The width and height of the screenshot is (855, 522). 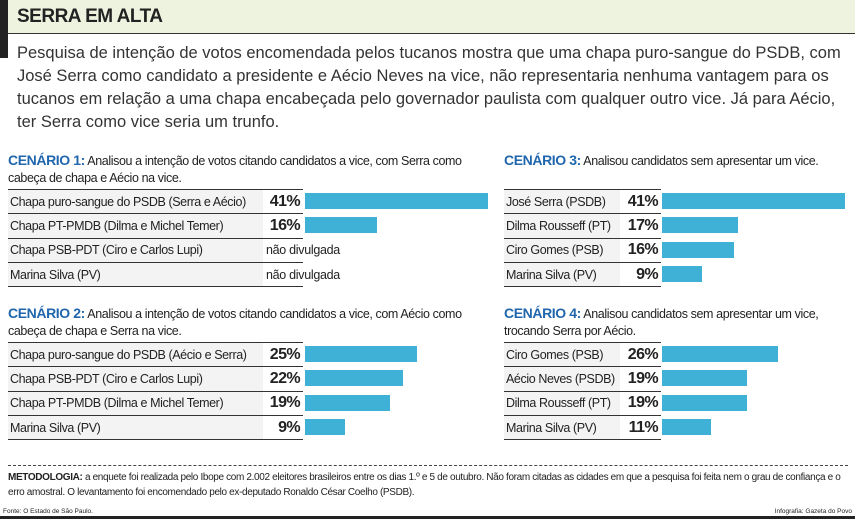 What do you see at coordinates (562, 379) in the screenshot?
I see `category-label: Aécio Neves (PSDB)` at bounding box center [562, 379].